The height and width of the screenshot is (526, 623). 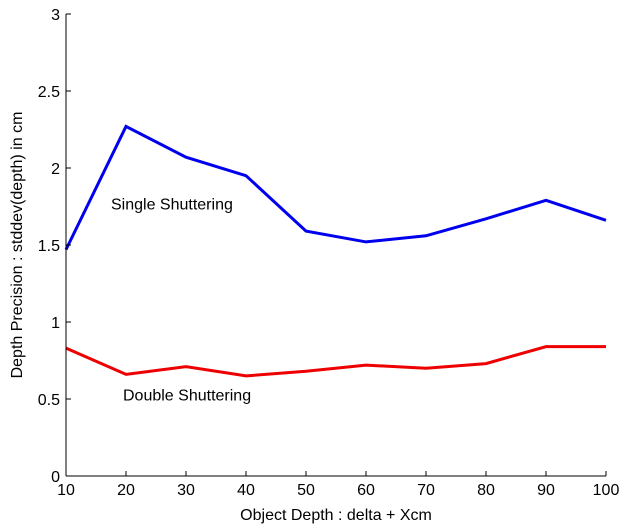 What do you see at coordinates (606, 490) in the screenshot?
I see `x-tick-label: 100` at bounding box center [606, 490].